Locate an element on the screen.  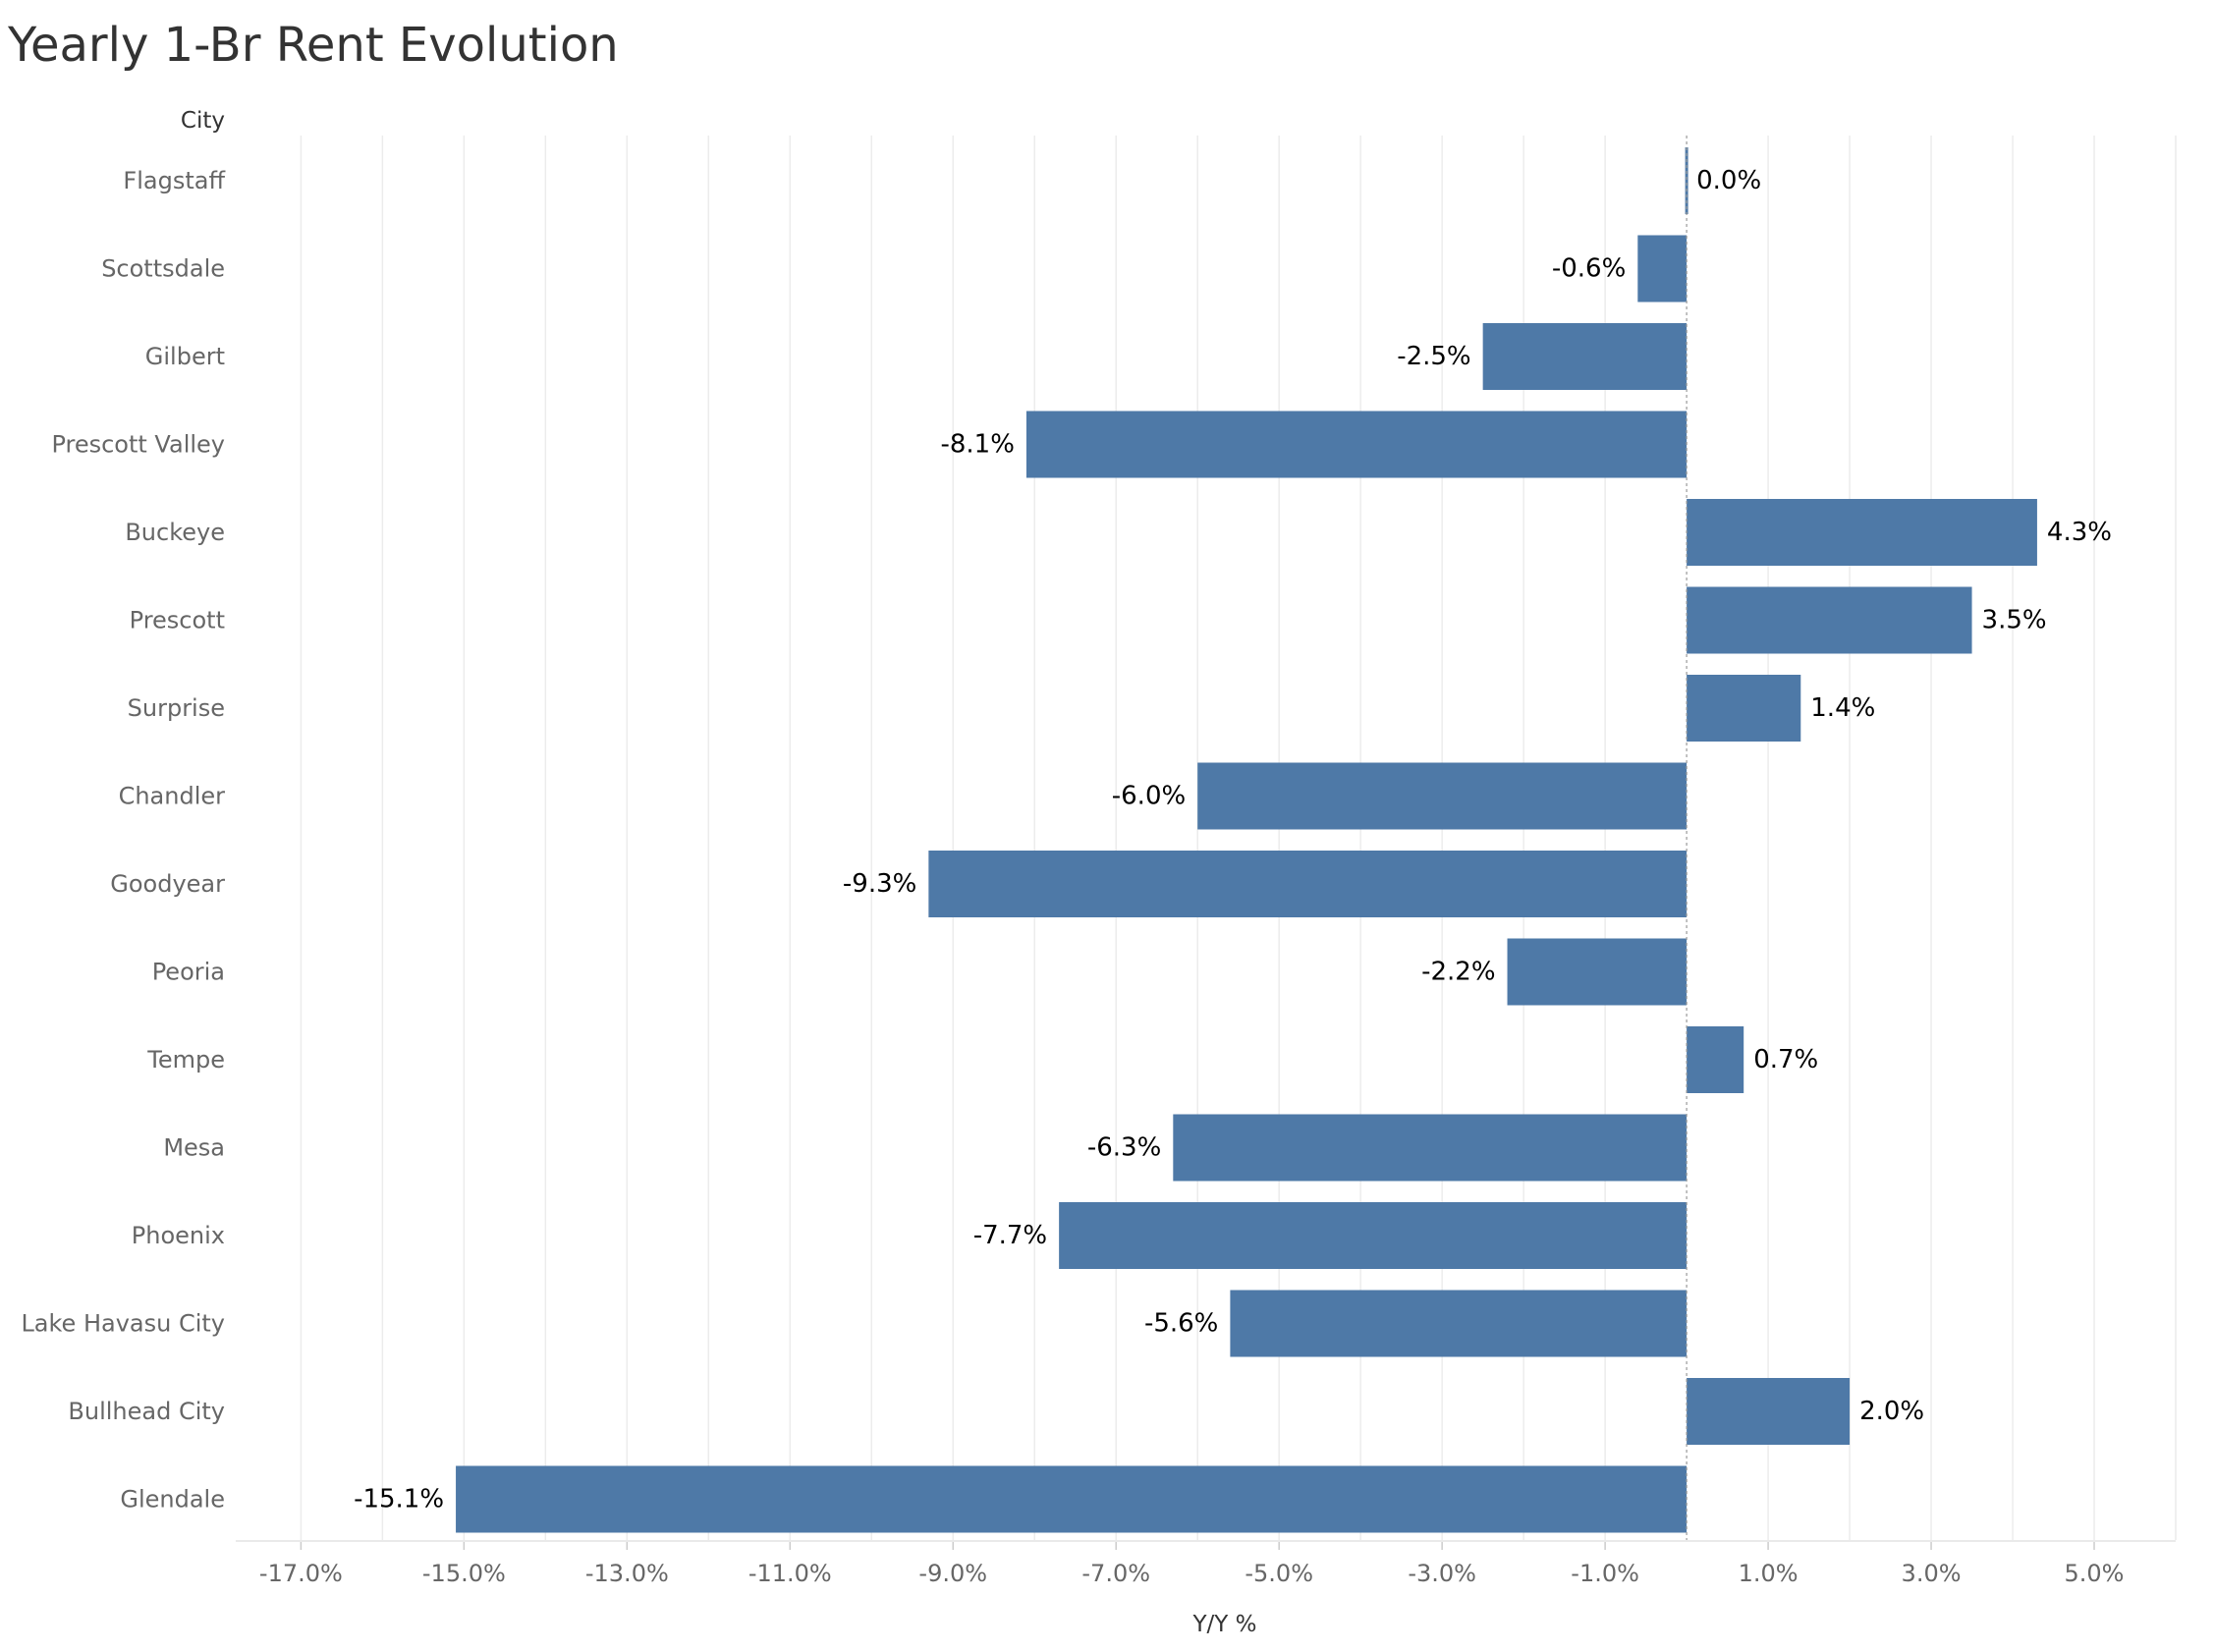
city-label: Flagstaff is located at coordinates (174, 180).